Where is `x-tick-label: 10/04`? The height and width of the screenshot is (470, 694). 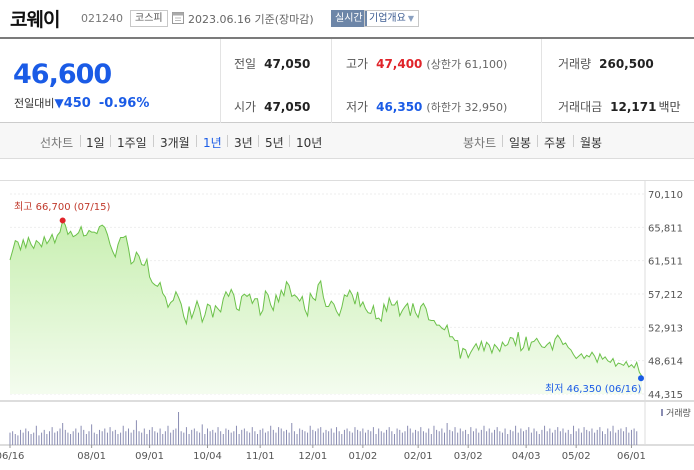
x-tick-label: 10/04 is located at coordinates (207, 456).